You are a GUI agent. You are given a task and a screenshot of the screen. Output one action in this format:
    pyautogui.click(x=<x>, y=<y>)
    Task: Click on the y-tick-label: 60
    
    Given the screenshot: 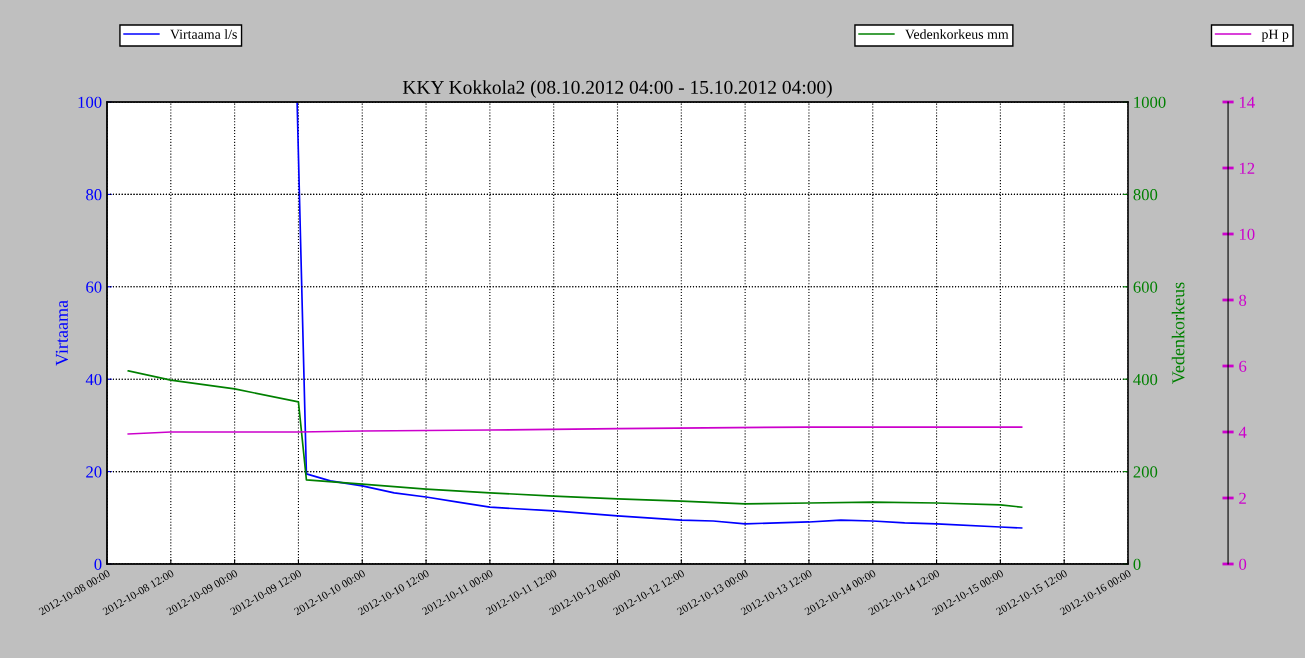 What is the action you would take?
    pyautogui.click(x=94, y=287)
    